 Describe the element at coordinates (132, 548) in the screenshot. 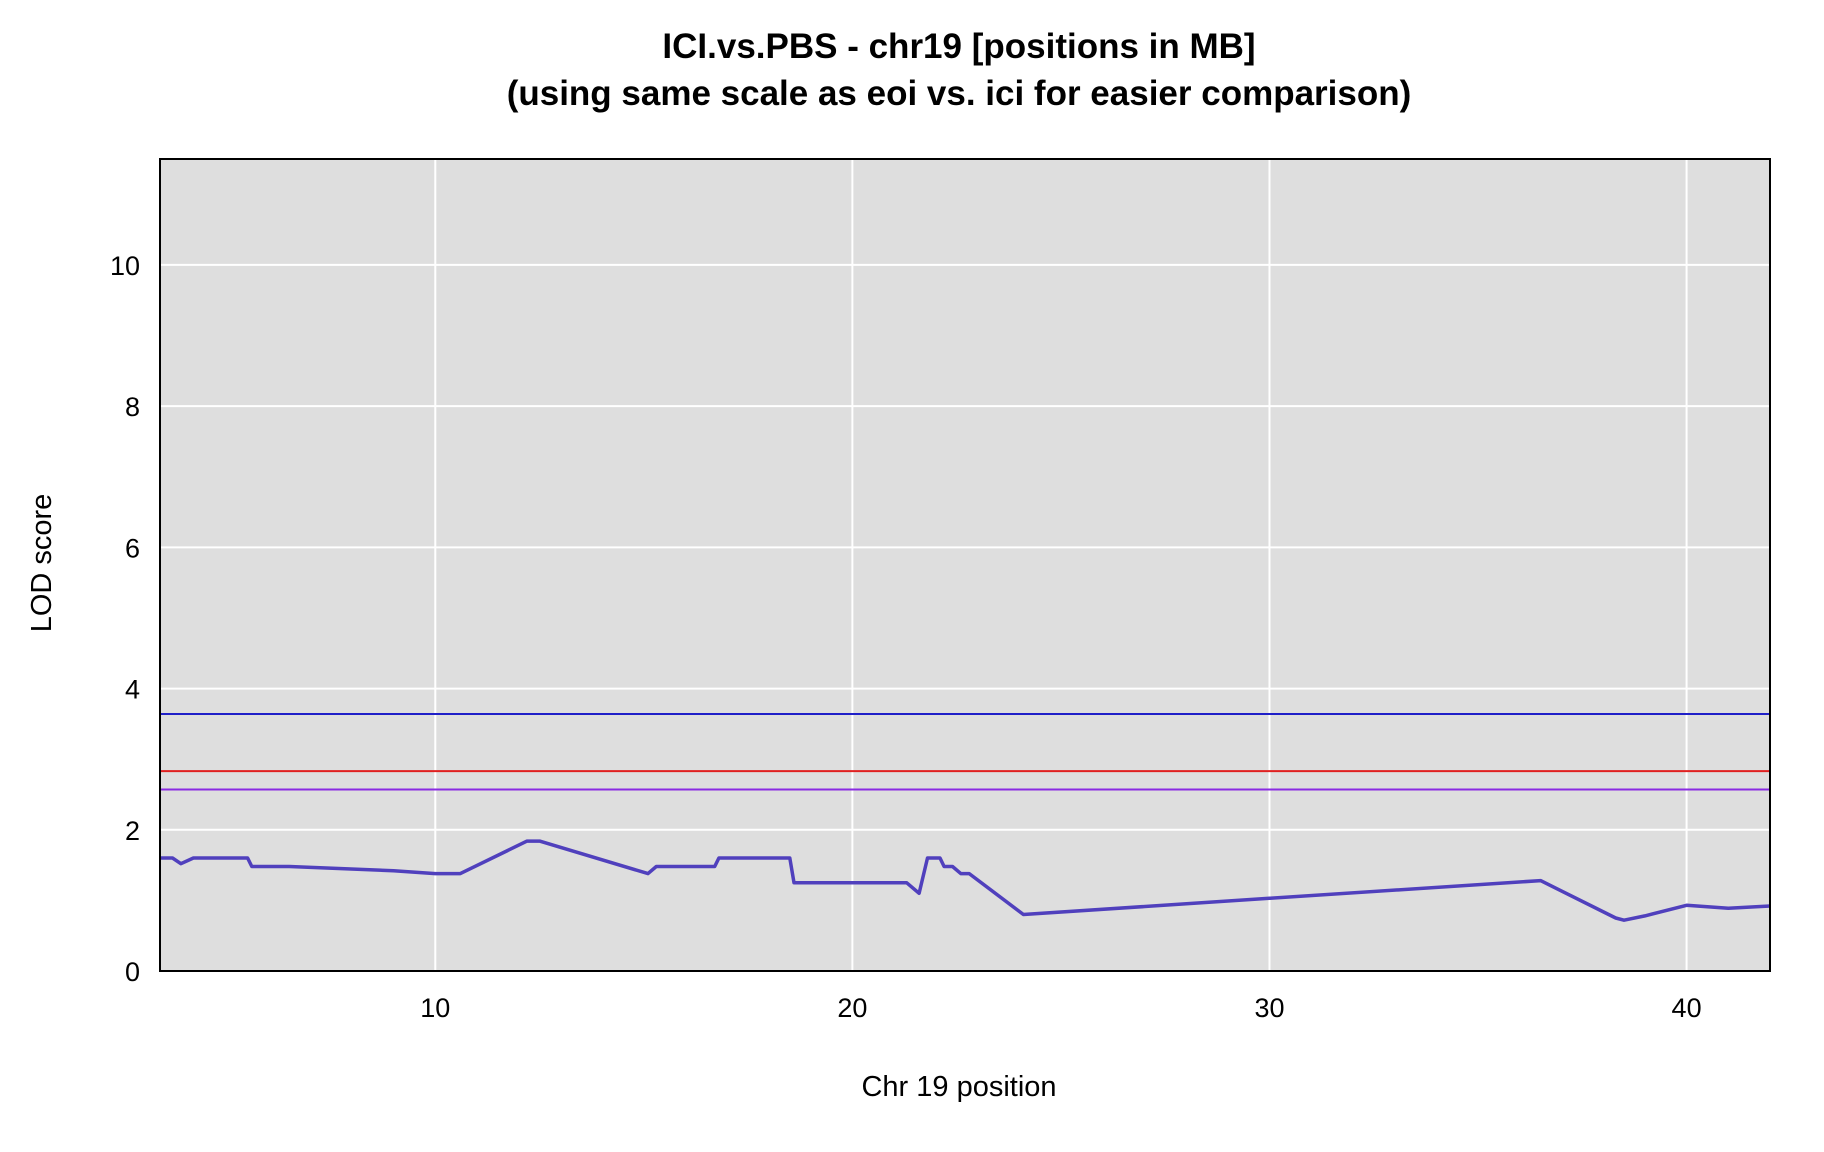

I see `y-tick-label: 6` at that location.